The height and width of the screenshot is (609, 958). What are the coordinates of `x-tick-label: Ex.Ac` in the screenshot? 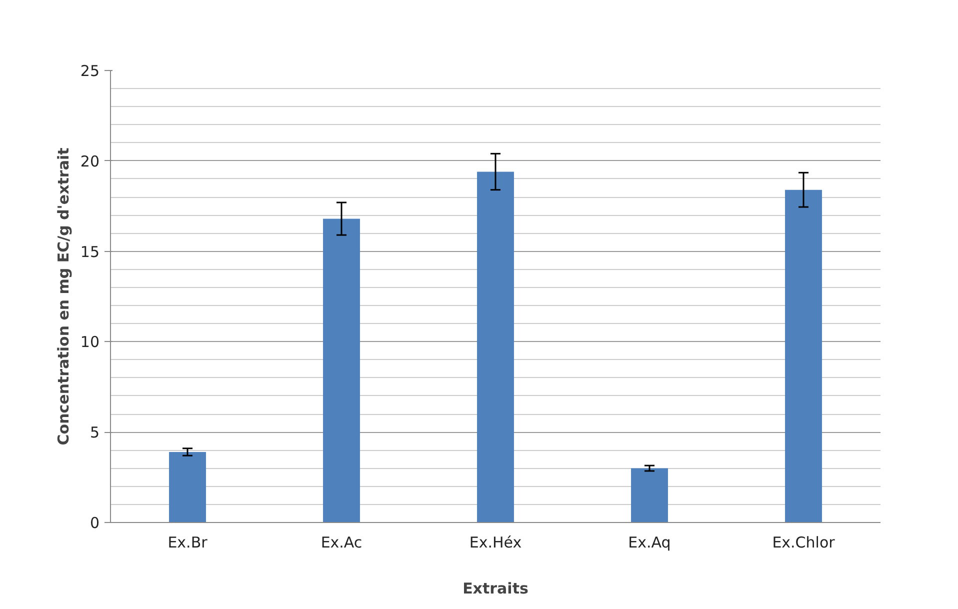 It's located at (341, 543).